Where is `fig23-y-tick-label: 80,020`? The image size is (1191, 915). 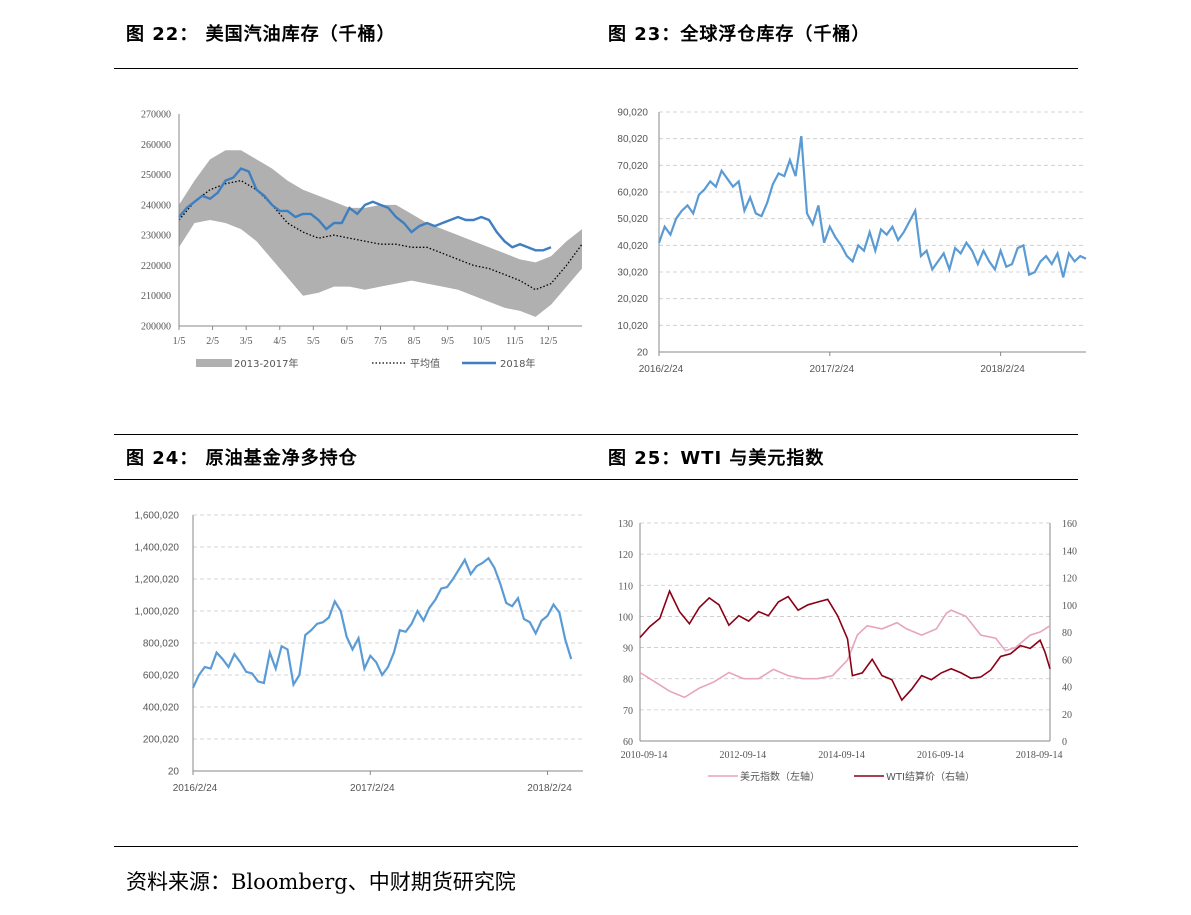
fig23-y-tick-label: 80,020 is located at coordinates (632, 139).